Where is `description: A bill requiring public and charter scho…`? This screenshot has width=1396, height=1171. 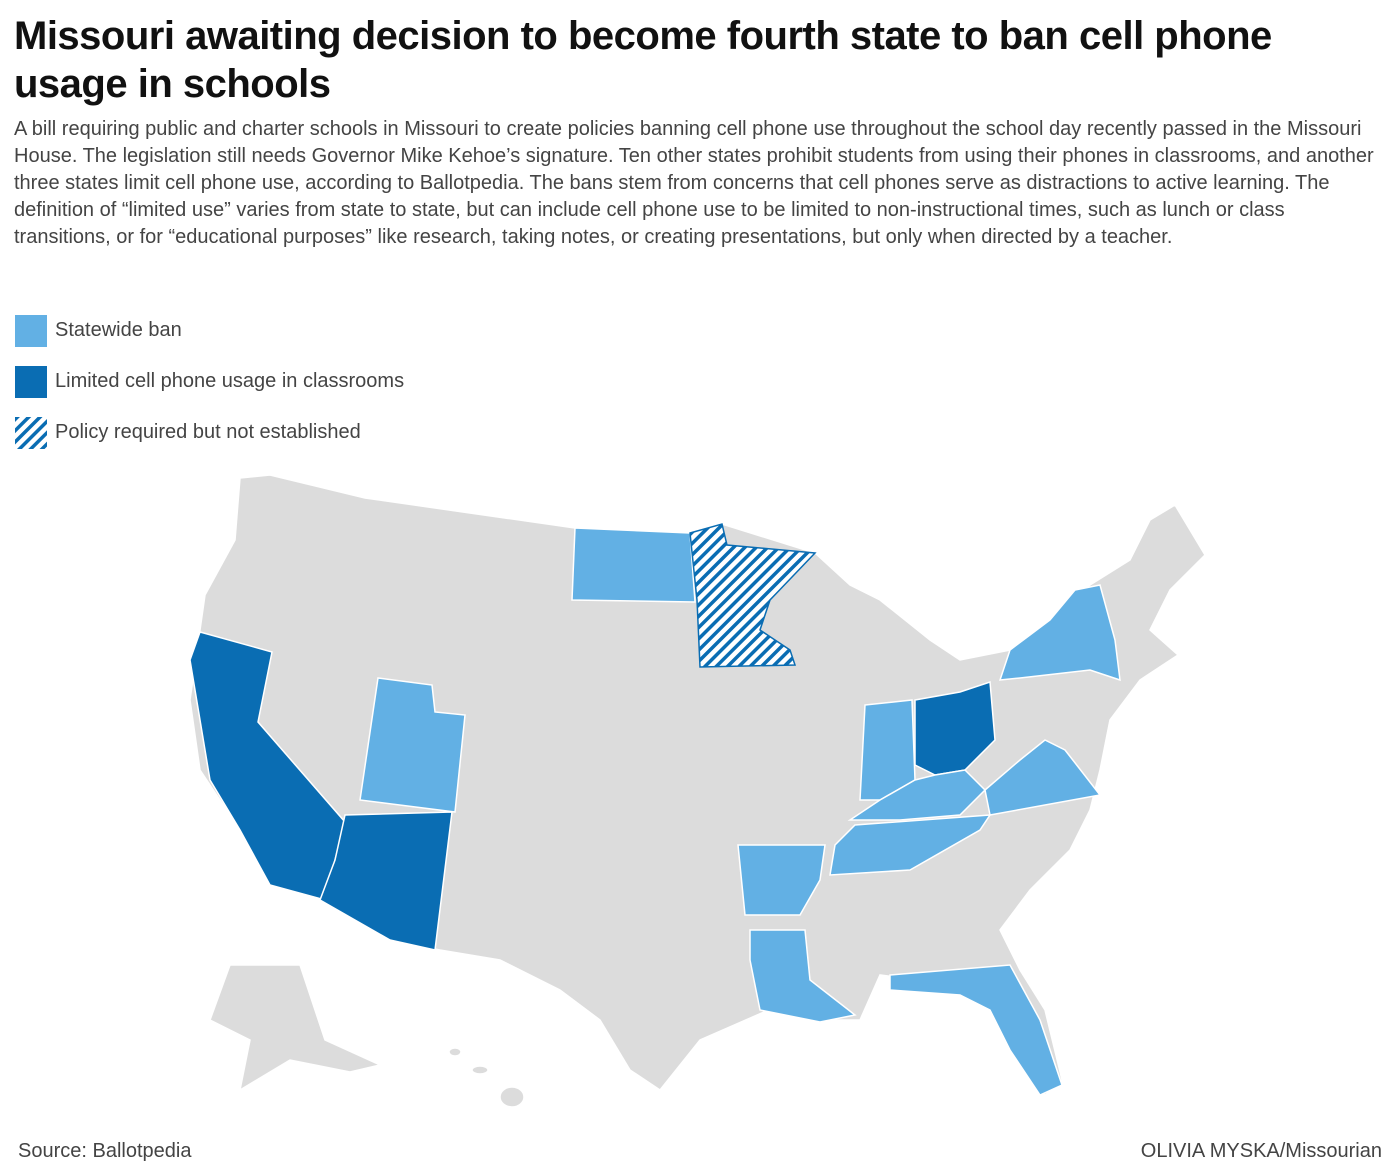
description: A bill requiring public and charter scho… is located at coordinates (694, 183).